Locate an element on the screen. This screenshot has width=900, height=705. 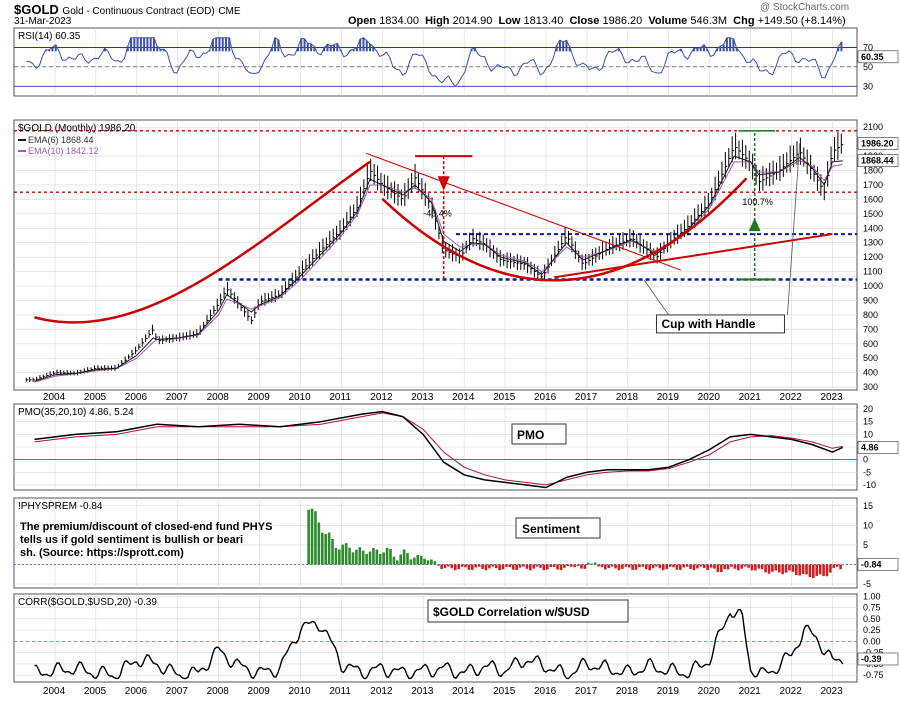
sentiment-current-value-box is located at coordinates (878, 564).